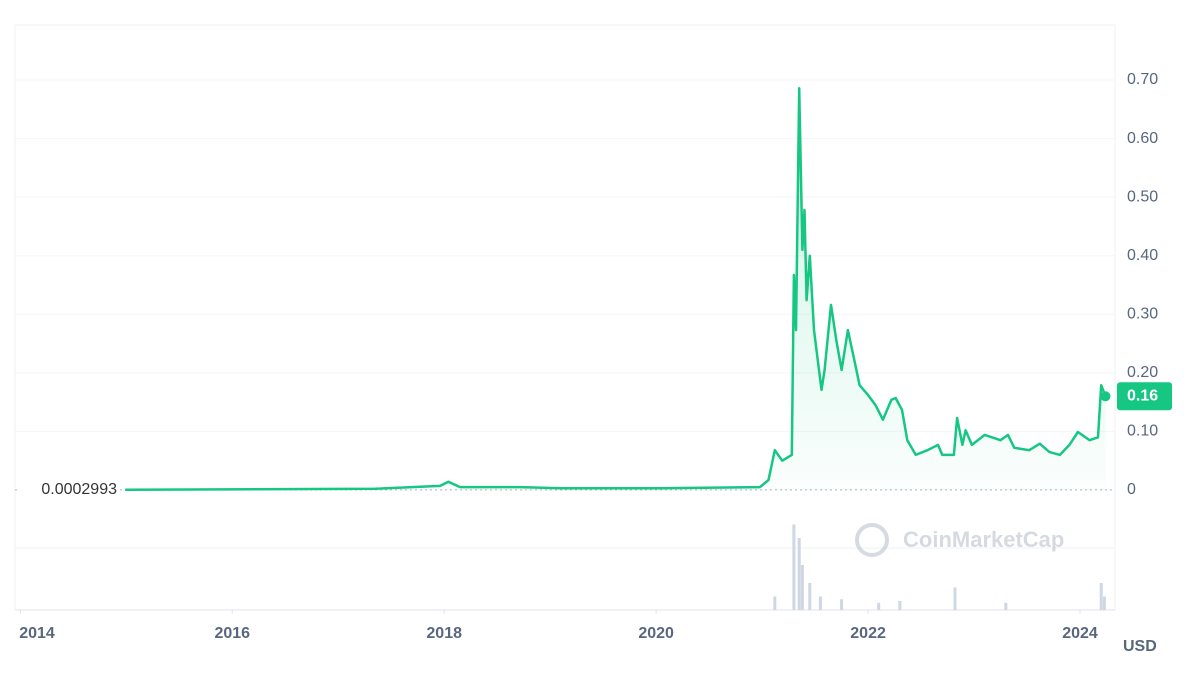 The image size is (1200, 683). I want to click on x-tick-label: 2016, so click(232, 633).